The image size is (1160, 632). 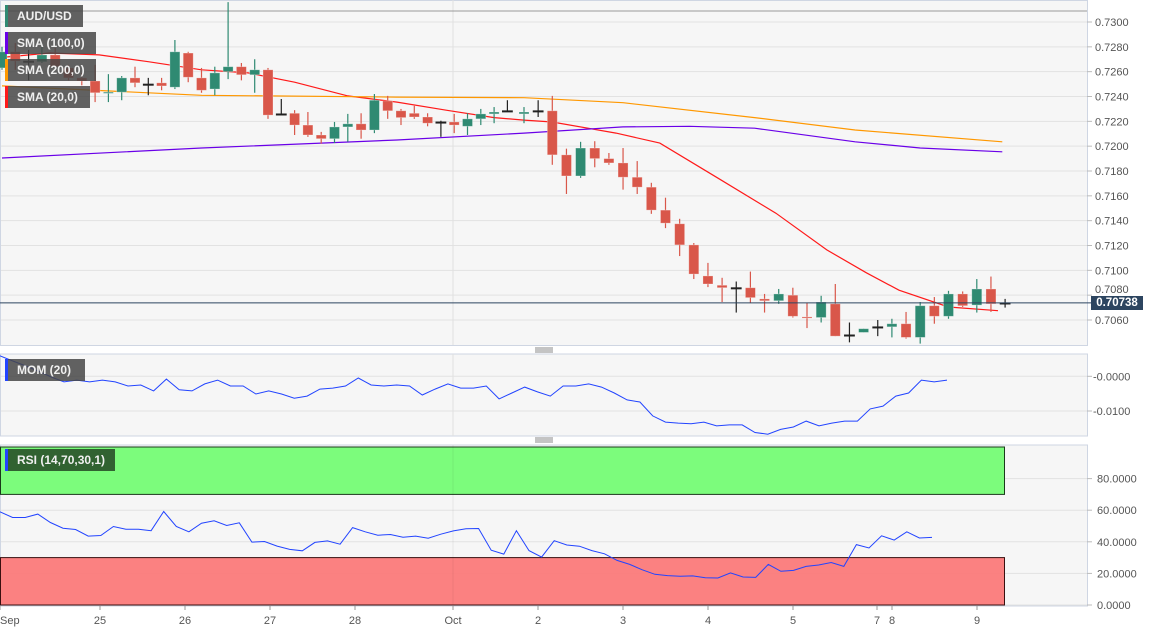 I want to click on mom-label: MOM (20), so click(x=44, y=370).